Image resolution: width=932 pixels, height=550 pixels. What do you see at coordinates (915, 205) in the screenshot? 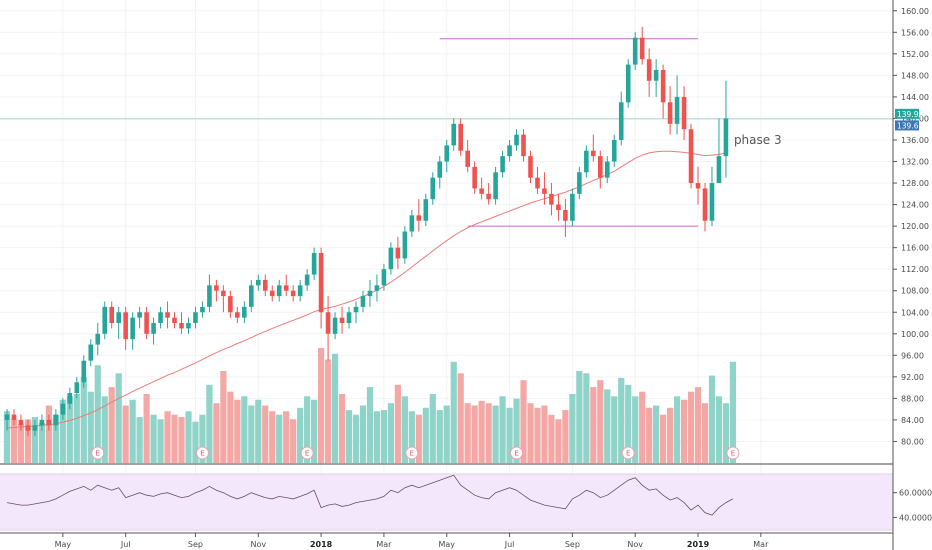
I see `price-tick-label: 124.00` at bounding box center [915, 205].